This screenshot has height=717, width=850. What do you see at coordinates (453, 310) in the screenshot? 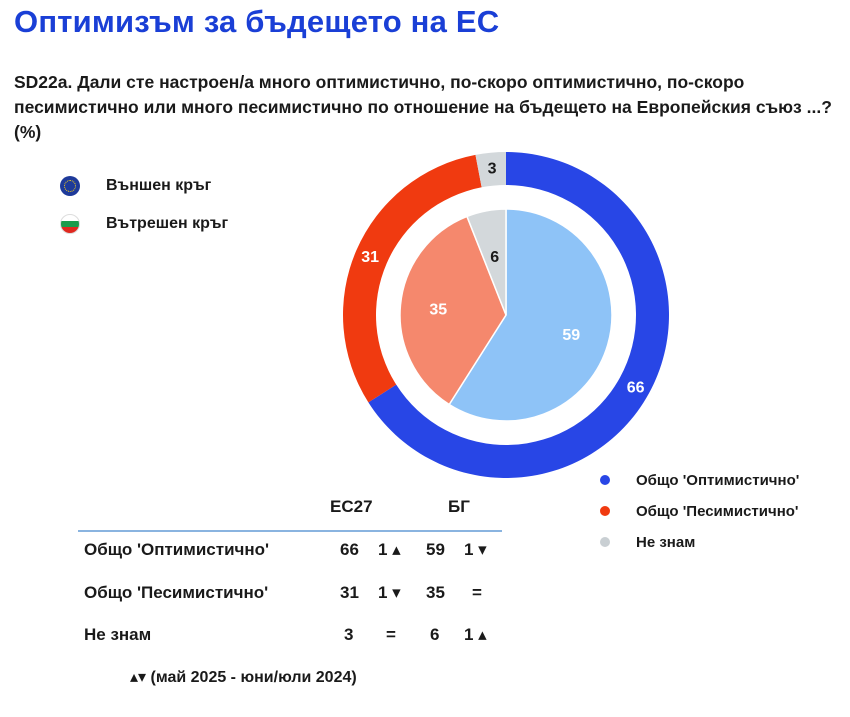
I see `inner-slice-pessimistic` at bounding box center [453, 310].